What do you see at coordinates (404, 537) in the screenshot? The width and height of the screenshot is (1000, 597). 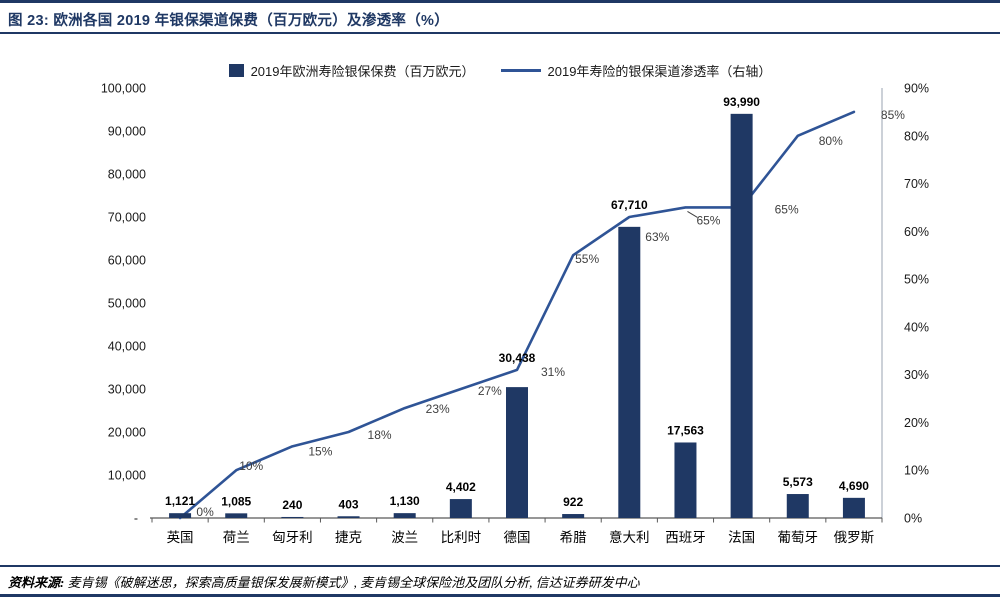 I see `x-axis-label: 波兰` at bounding box center [404, 537].